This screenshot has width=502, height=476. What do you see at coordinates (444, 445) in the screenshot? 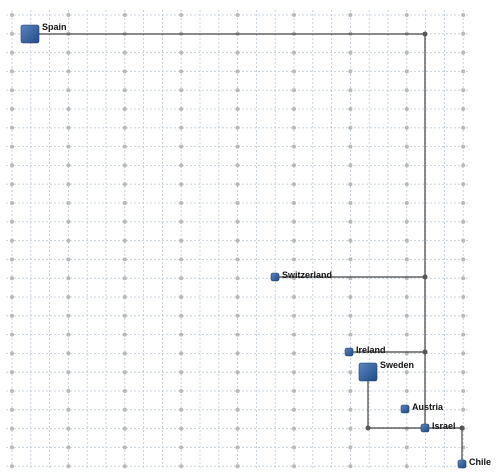
I see `link` at bounding box center [444, 445].